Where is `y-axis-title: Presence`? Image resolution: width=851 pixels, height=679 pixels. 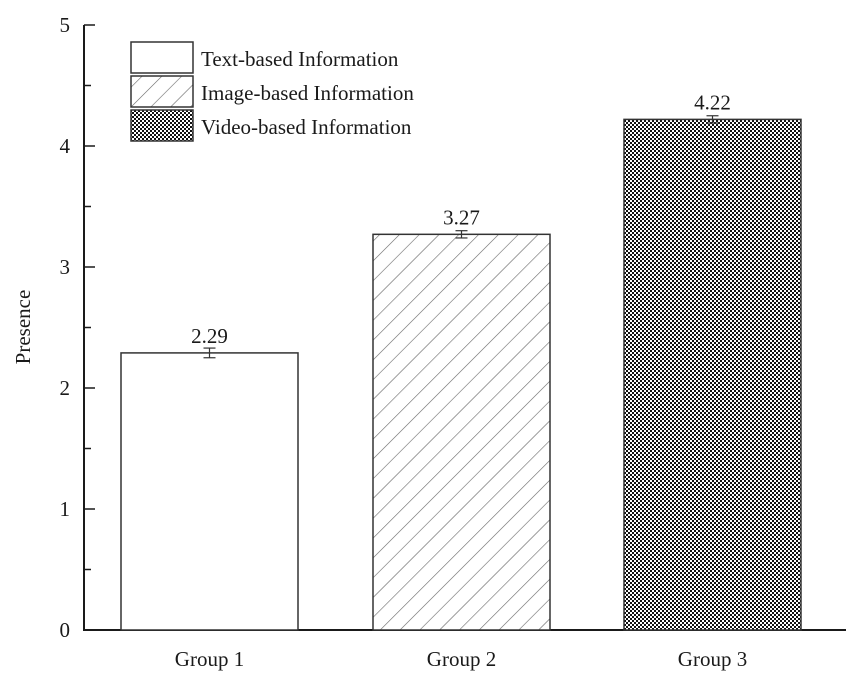 y-axis-title: Presence is located at coordinates (23, 327).